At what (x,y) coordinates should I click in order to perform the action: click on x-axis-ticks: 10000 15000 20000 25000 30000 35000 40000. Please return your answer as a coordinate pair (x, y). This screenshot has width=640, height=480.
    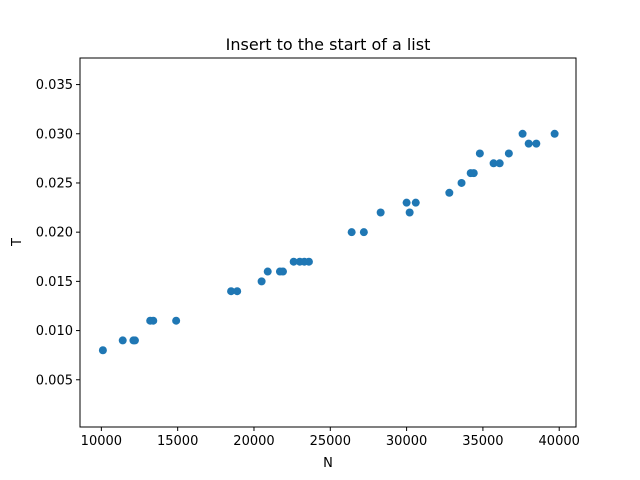
    Looking at the image, I should click on (330, 438).